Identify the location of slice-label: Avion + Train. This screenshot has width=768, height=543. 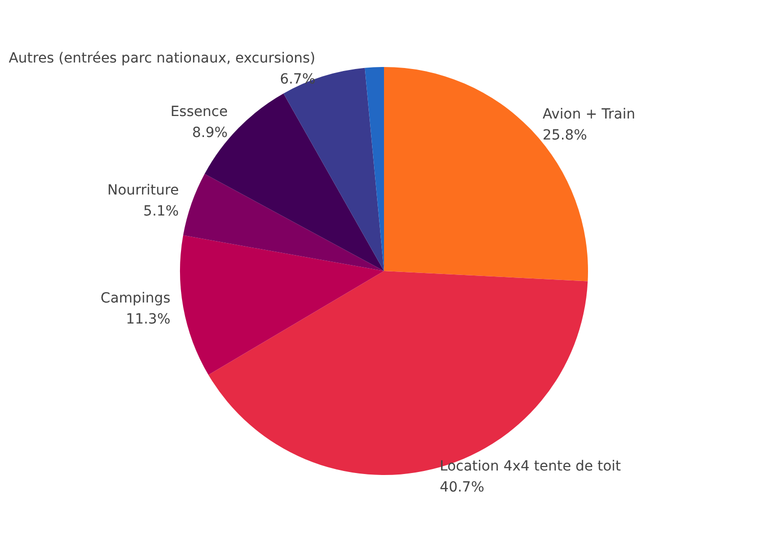
(589, 114).